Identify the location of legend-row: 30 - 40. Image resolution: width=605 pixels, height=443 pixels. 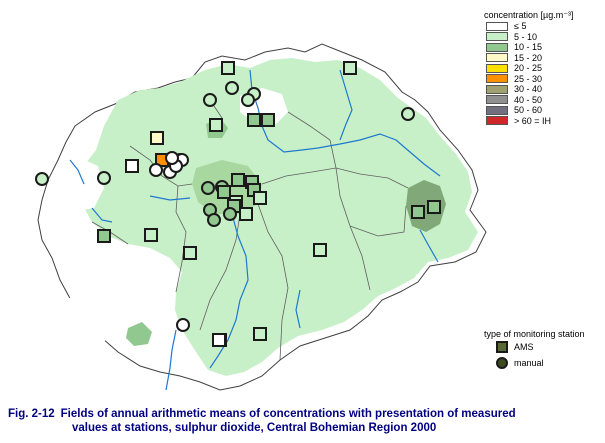
(544, 89).